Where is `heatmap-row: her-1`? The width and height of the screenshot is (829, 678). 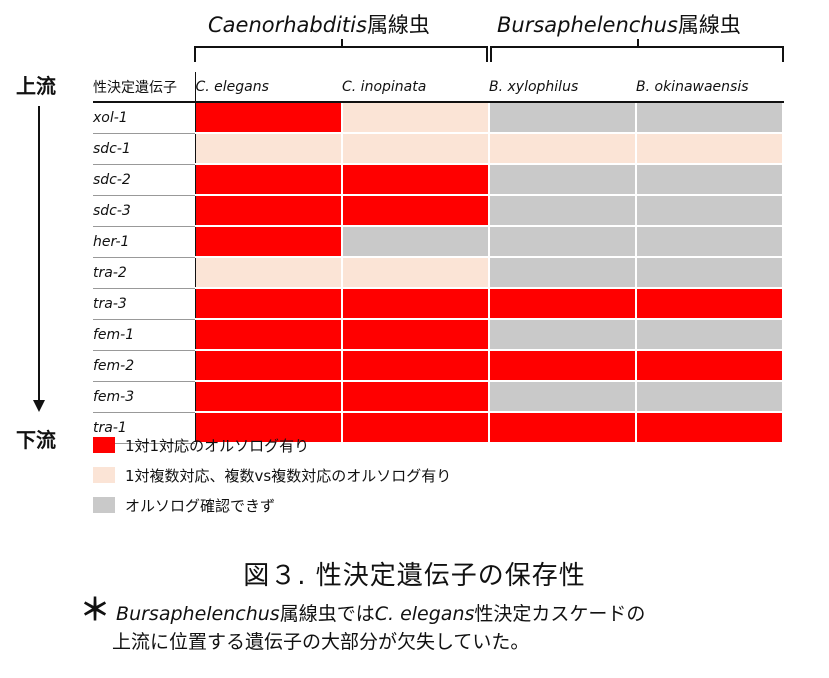 heatmap-row: her-1 is located at coordinates (438, 242).